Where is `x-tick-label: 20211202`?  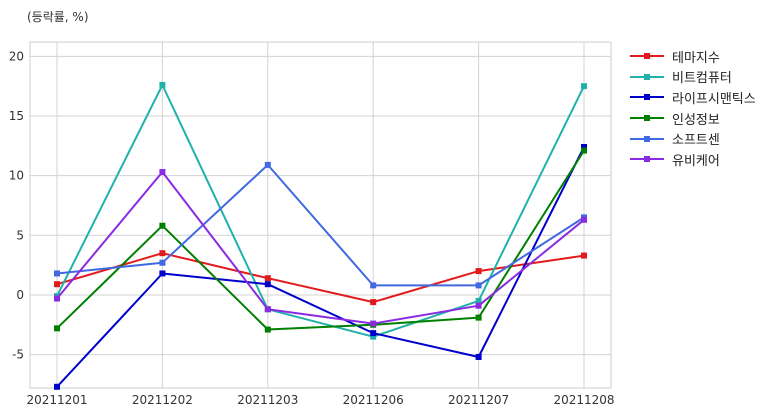
x-tick-label: 20211202 is located at coordinates (162, 400).